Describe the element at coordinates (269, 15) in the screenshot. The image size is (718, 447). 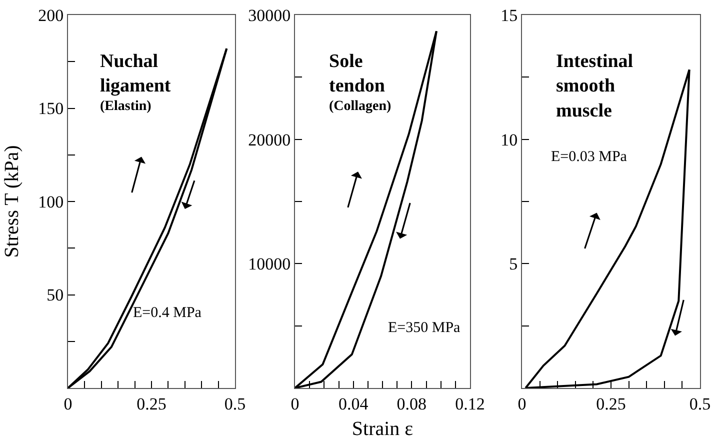
I see `y-tick-label: 30000` at that location.